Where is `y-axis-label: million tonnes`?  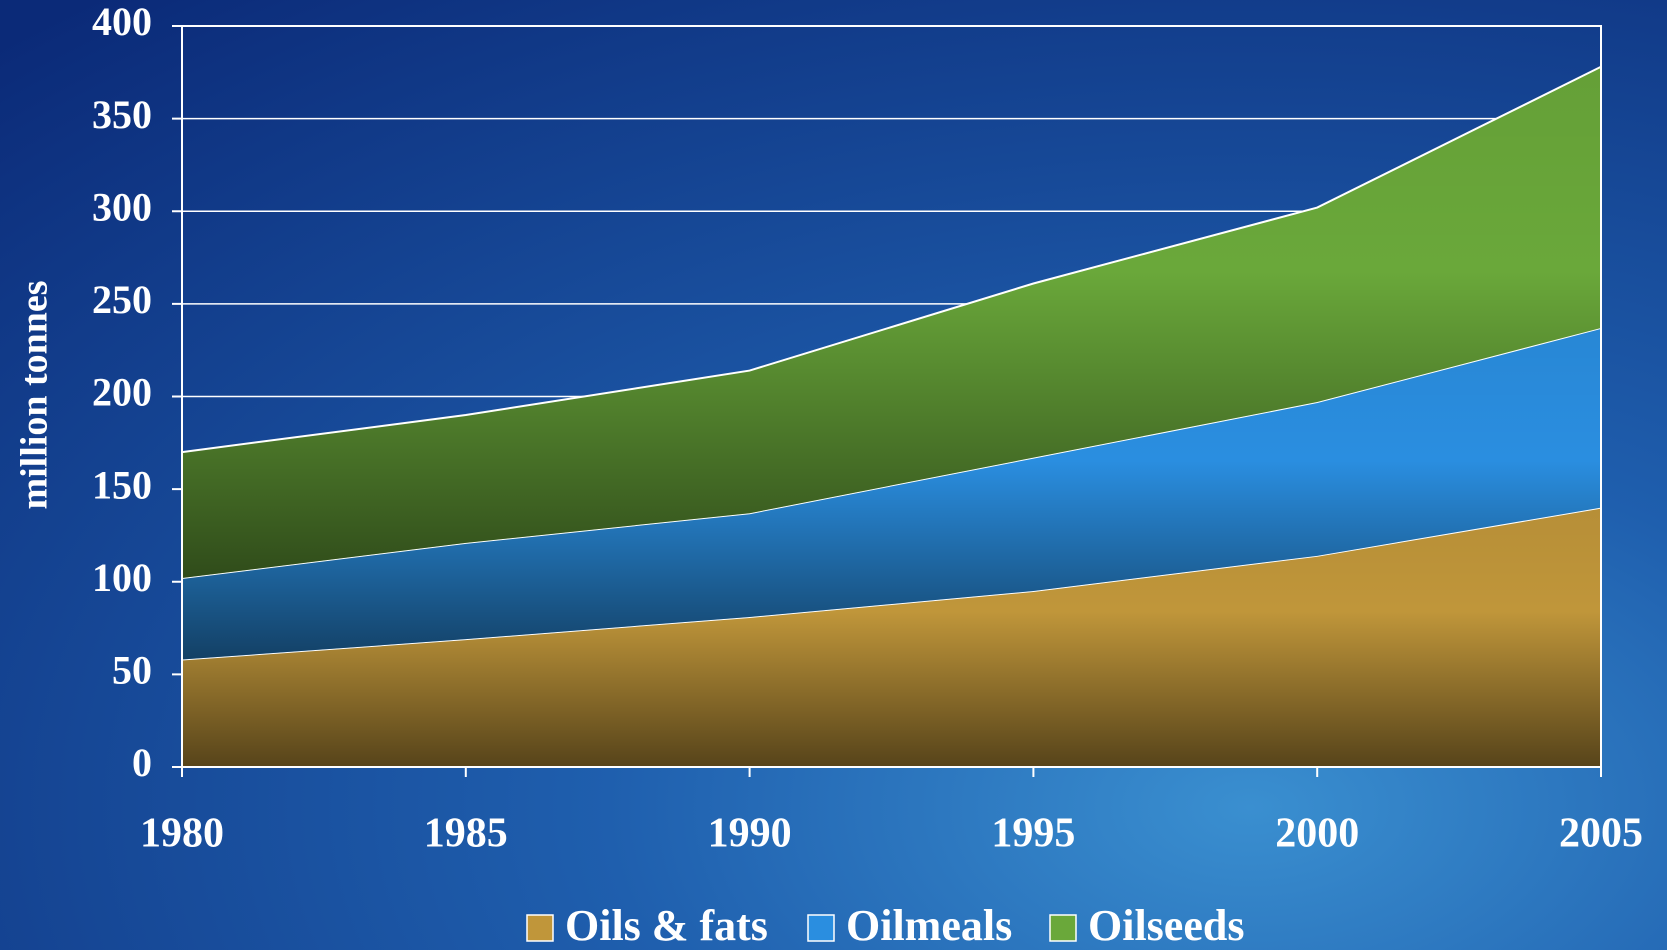
y-axis-label: million tonnes is located at coordinates (35, 394).